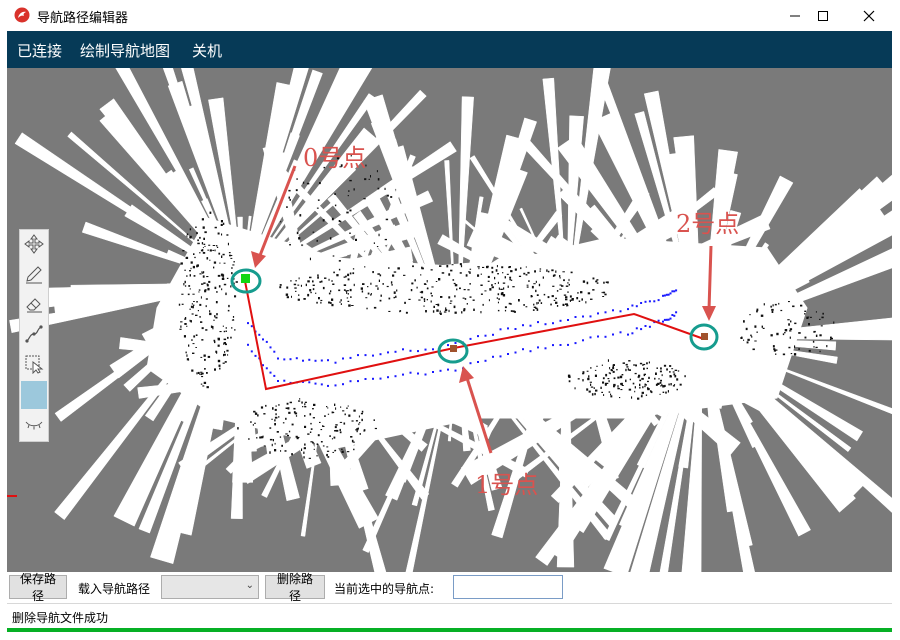 This screenshot has height=640, width=900. Describe the element at coordinates (335, 158) in the screenshot. I see `point-label-0: 0号点` at that location.